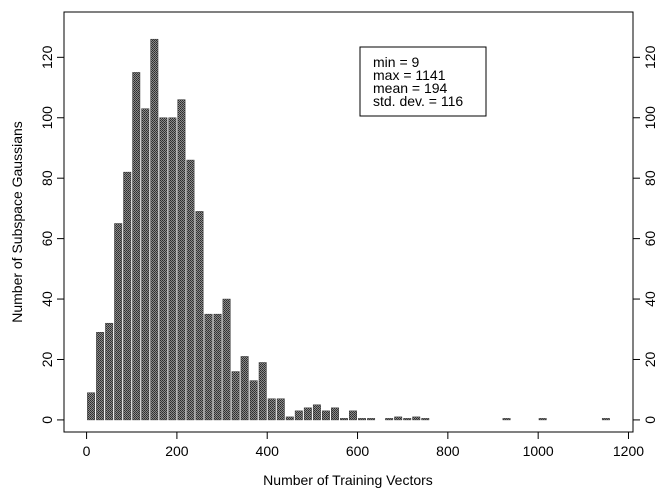 This screenshot has height=489, width=658. Describe the element at coordinates (650, 57) in the screenshot. I see `y-tick-label-right-120: 120` at that location.